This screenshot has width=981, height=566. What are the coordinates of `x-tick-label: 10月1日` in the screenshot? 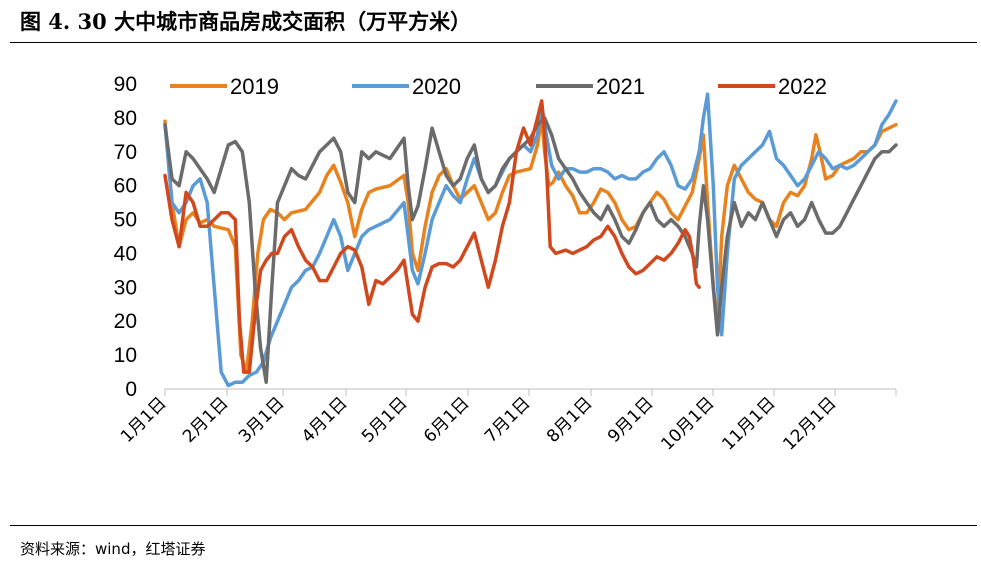 It's located at (687, 423).